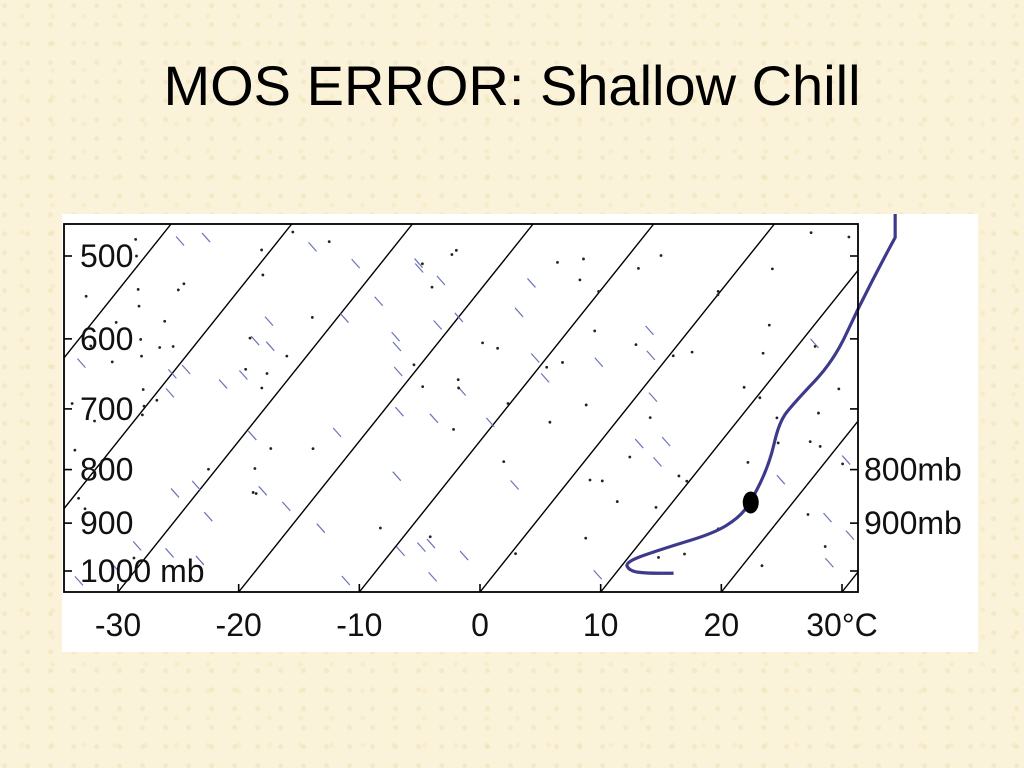 The image size is (1024, 768). Describe the element at coordinates (601, 625) in the screenshot. I see `x-tick-label: 10` at that location.